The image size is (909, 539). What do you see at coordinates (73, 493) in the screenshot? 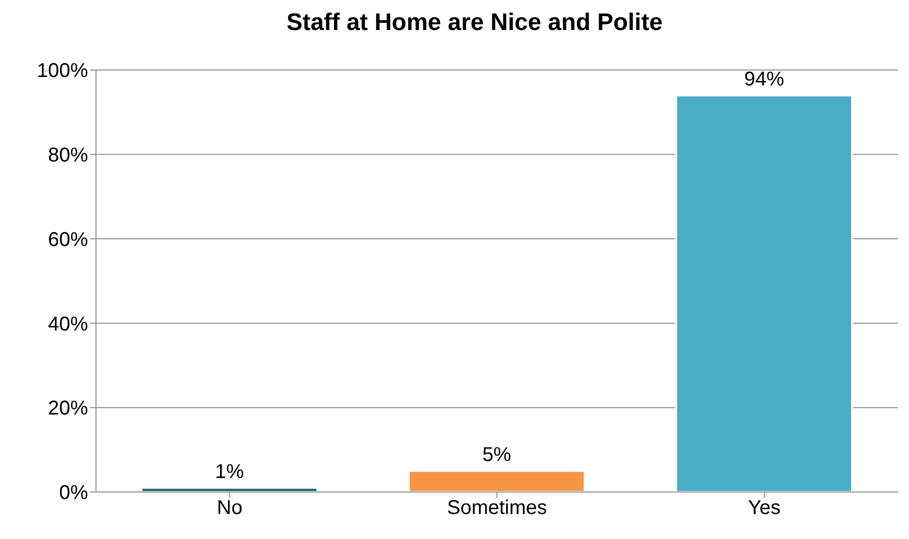
I see `y-tick-label: 0%` at bounding box center [73, 493].